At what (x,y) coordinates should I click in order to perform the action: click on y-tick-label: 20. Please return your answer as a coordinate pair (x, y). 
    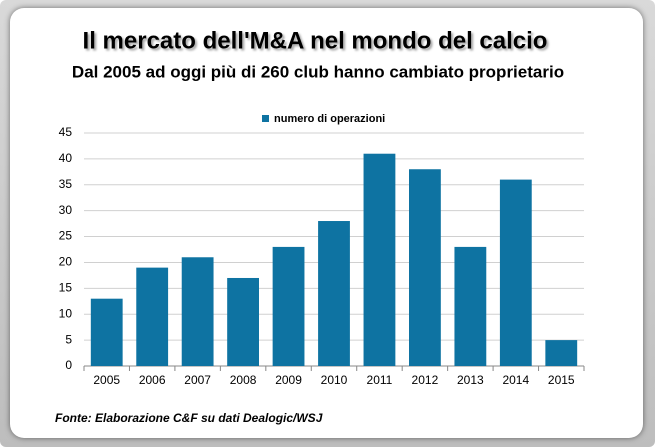
    Looking at the image, I should click on (66, 262).